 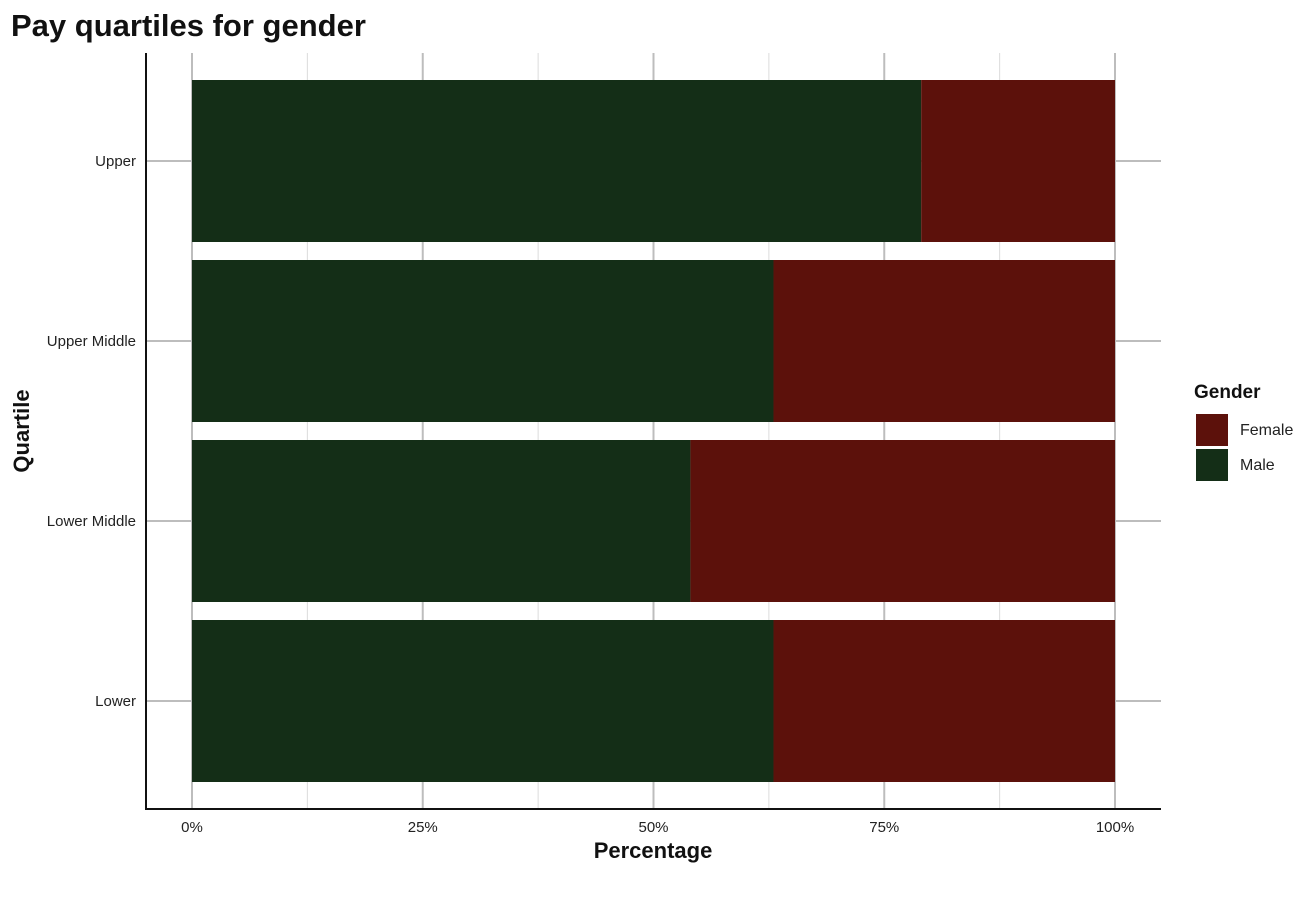 I want to click on x-tick-label: 50%, so click(x=653, y=827).